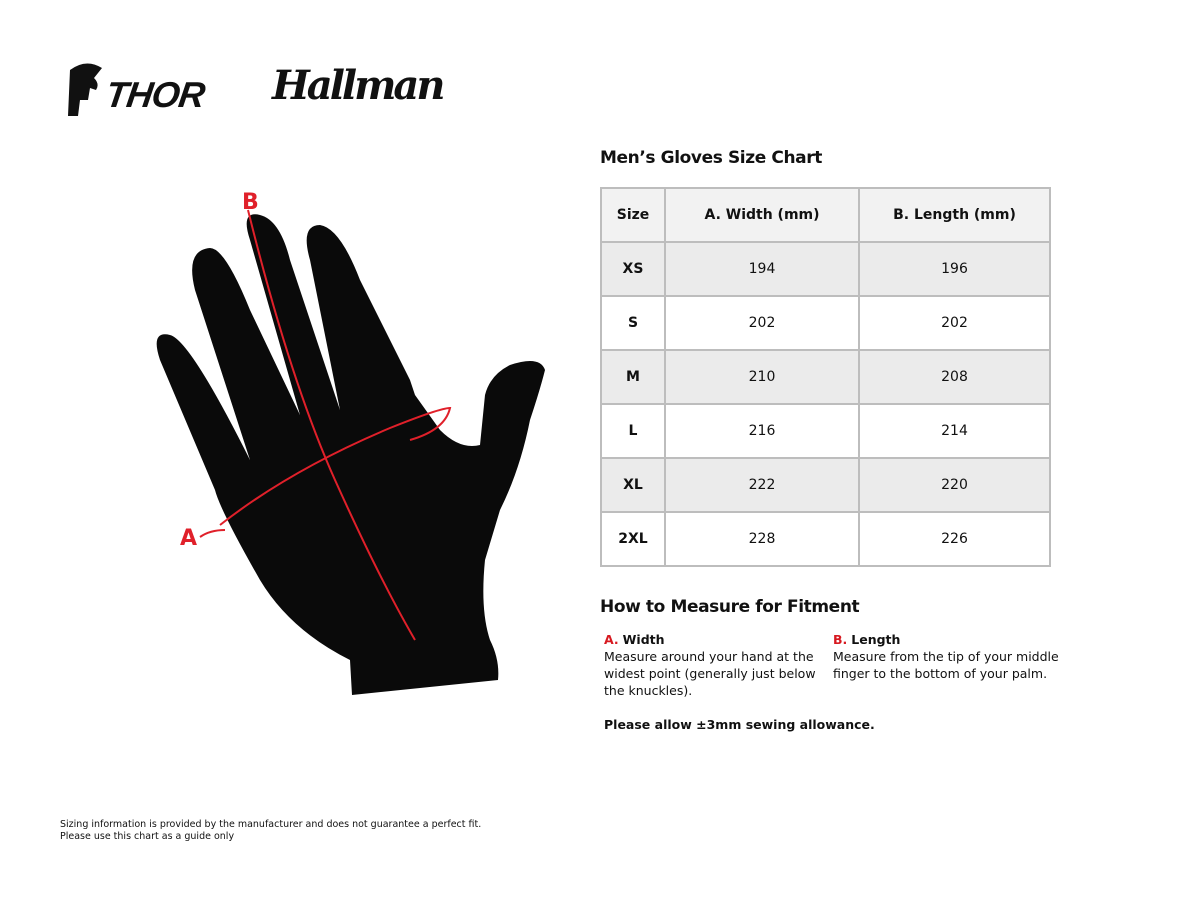 Image resolution: width=1200 pixels, height=900 pixels. What do you see at coordinates (954, 215) in the screenshot?
I see `header-length: B. Length (mm)` at bounding box center [954, 215].